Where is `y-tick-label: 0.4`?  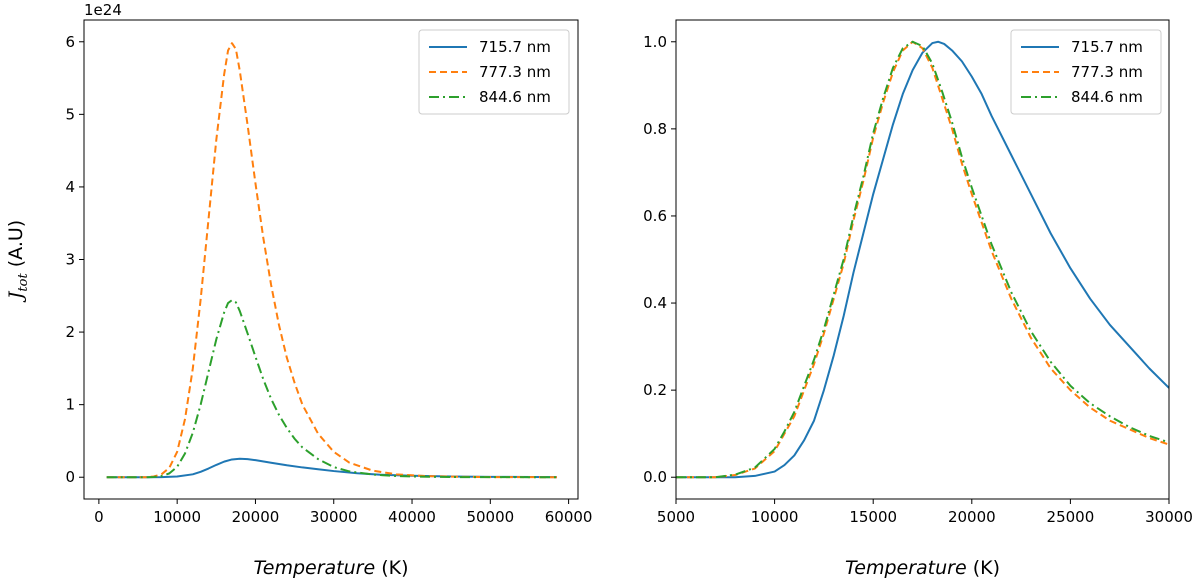 y-tick-label: 0.4 is located at coordinates (655, 303).